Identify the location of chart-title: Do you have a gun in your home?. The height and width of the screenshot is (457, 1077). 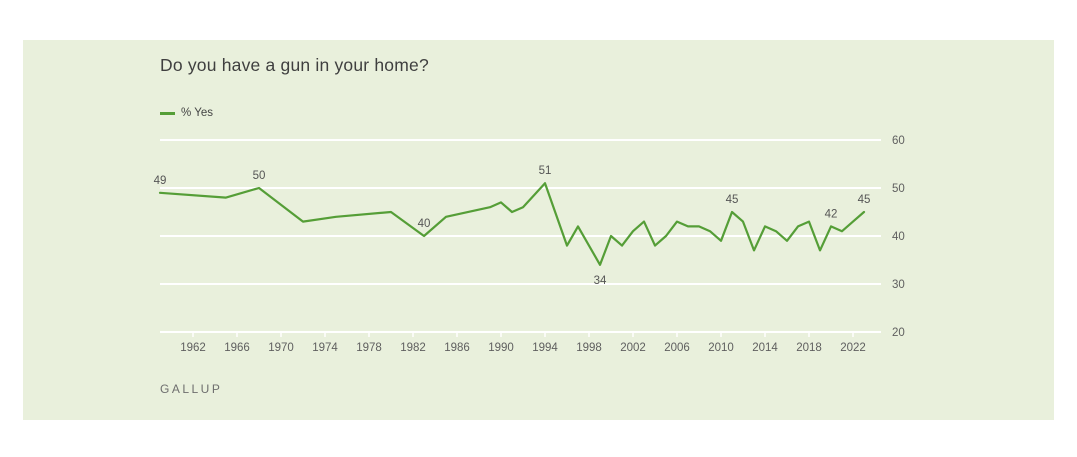
(294, 65).